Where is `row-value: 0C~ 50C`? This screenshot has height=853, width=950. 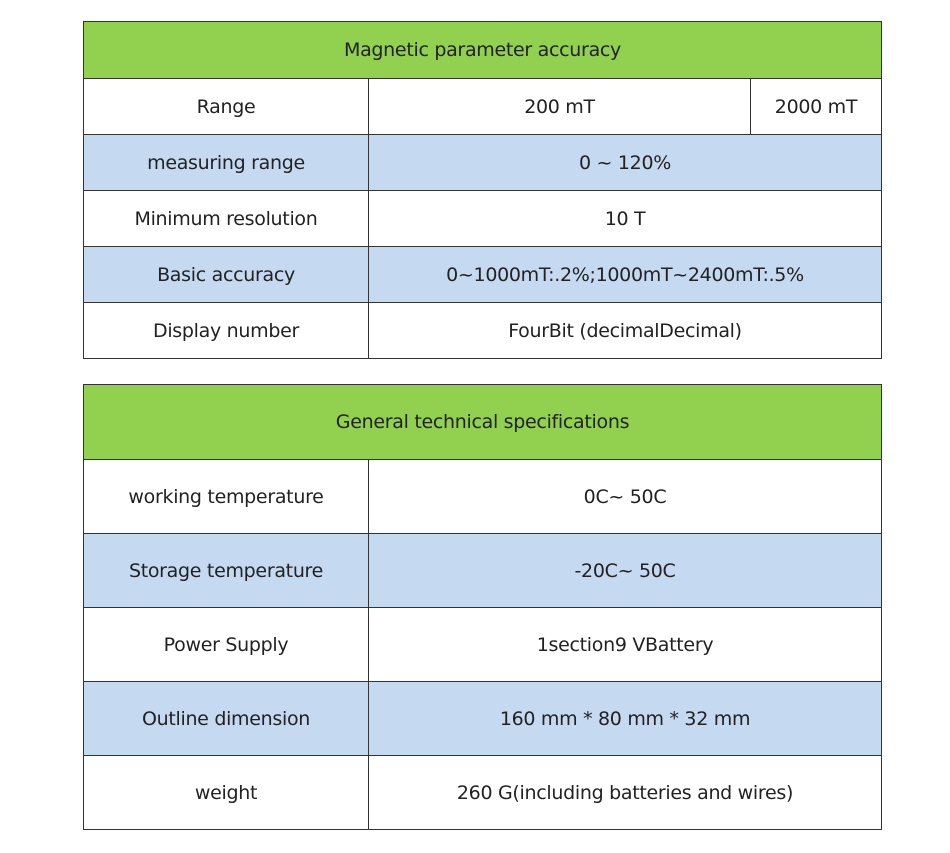 row-value: 0C~ 50C is located at coordinates (625, 496).